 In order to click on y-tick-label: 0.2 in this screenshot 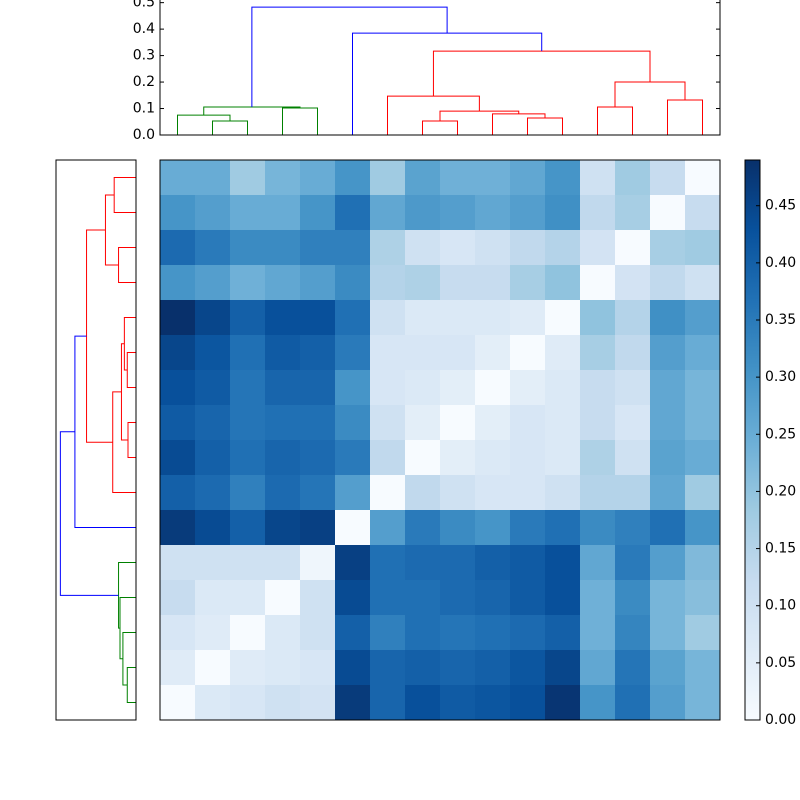, I will do `click(144, 82)`.